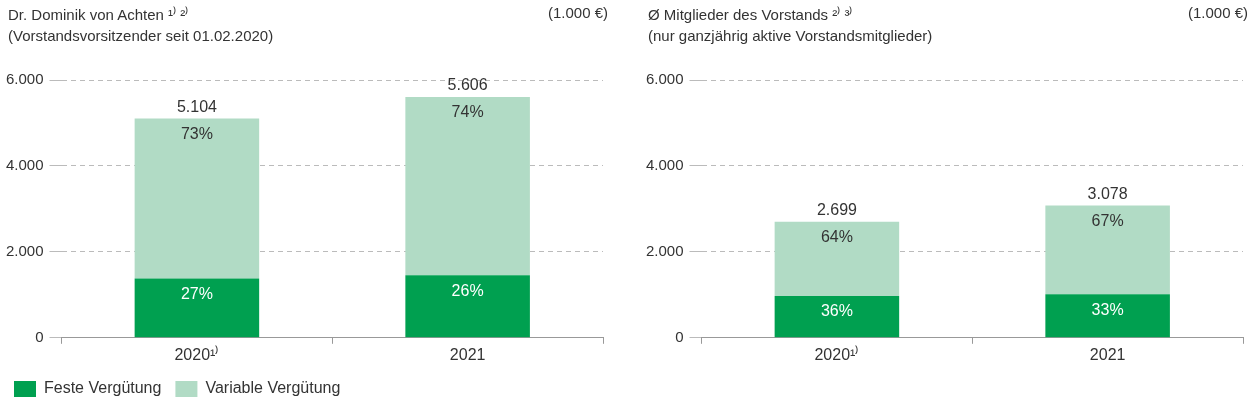 This screenshot has height=407, width=1255. I want to click on annotation: 74%, so click(467, 112).